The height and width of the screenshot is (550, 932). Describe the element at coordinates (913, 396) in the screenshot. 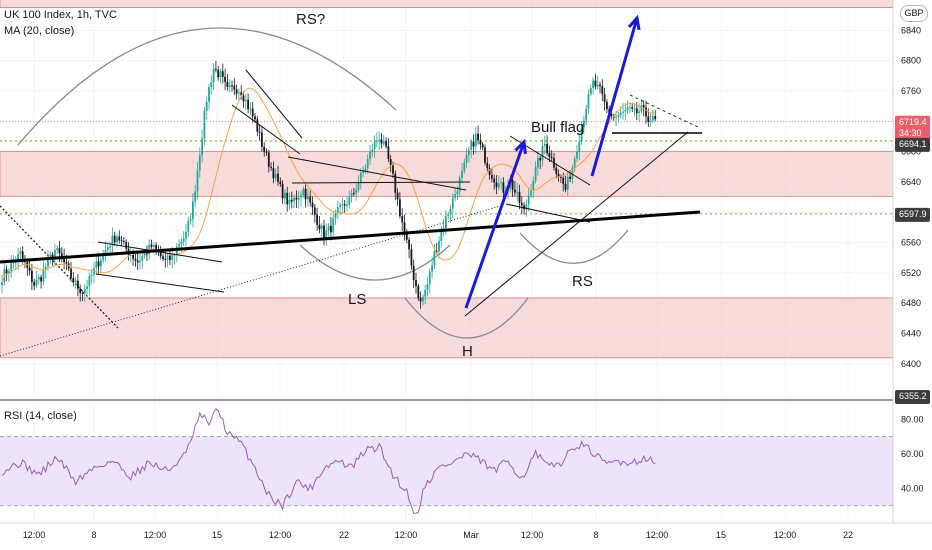

I see `level-badge-text: 6355.2` at that location.